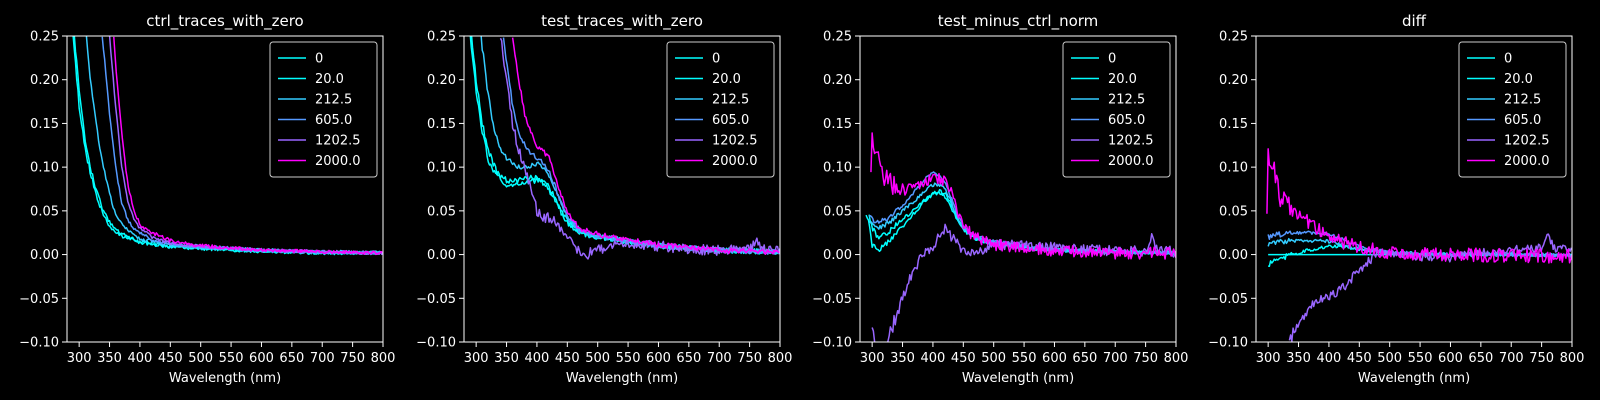 The image size is (1600, 400). I want to click on panel-title: diff, so click(1414, 21).